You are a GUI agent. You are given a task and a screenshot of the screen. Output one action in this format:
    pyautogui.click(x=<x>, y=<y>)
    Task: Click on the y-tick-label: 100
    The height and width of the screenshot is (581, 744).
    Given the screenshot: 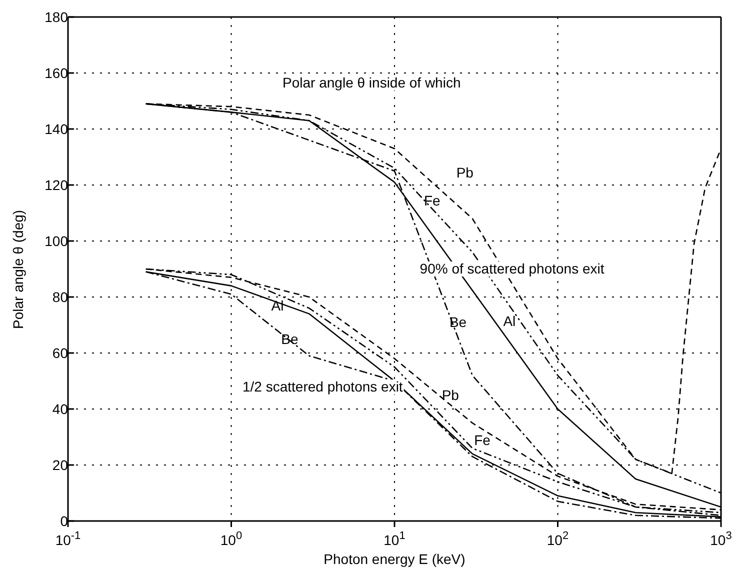 What is the action you would take?
    pyautogui.click(x=56, y=241)
    